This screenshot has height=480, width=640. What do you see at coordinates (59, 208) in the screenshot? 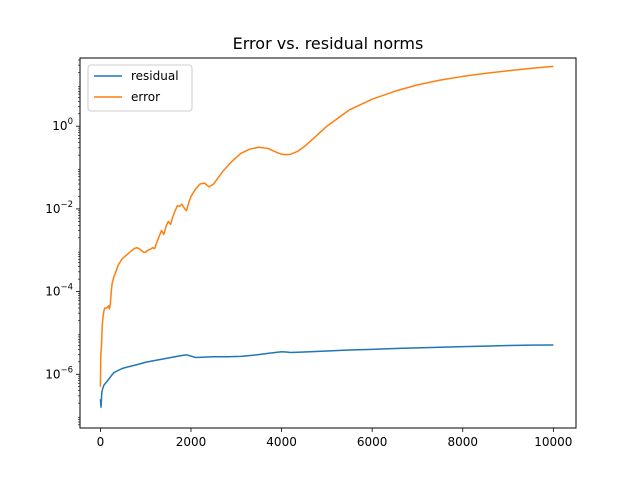
I see `y-tick-label: 10⁻²` at bounding box center [59, 208].